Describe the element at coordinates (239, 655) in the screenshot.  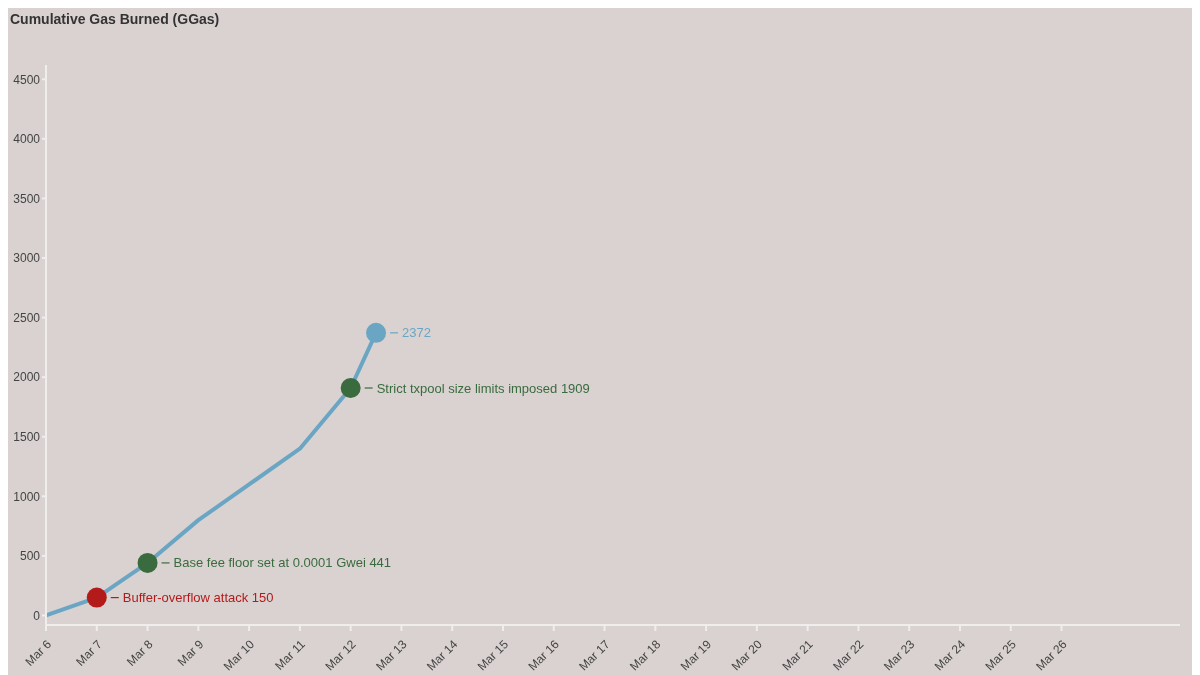
I see `x-tick-label: Mar 10` at that location.